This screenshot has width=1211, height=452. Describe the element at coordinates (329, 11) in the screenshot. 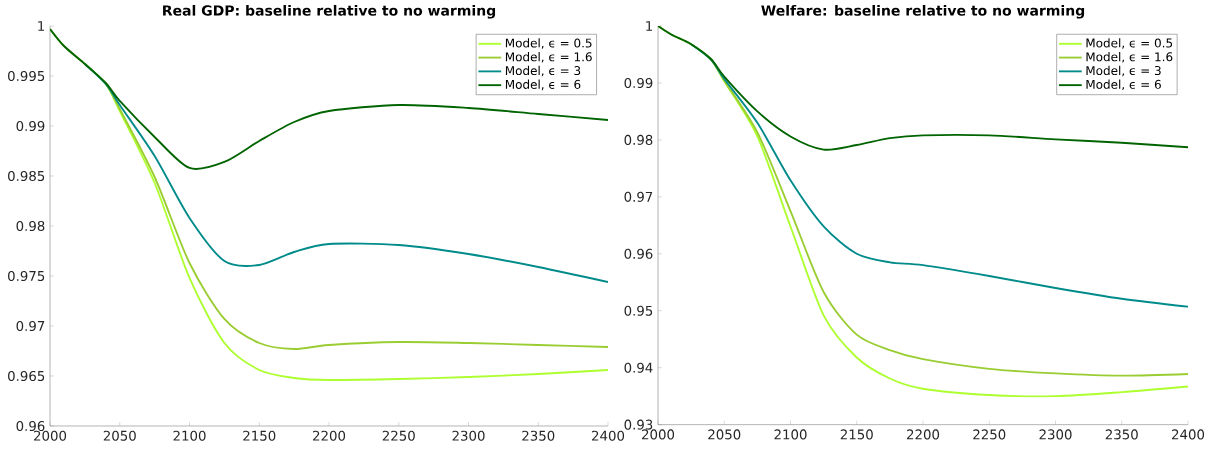

I see `chart-title: Real GDP: baseline relative to no warming` at that location.